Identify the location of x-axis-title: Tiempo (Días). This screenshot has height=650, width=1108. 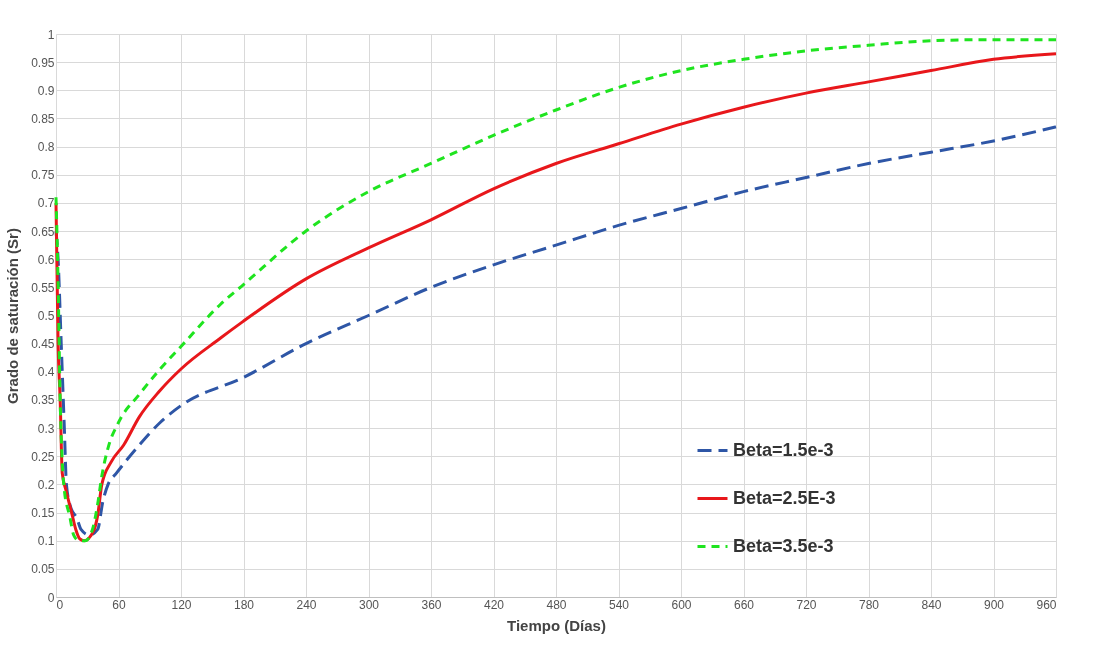
(556, 625).